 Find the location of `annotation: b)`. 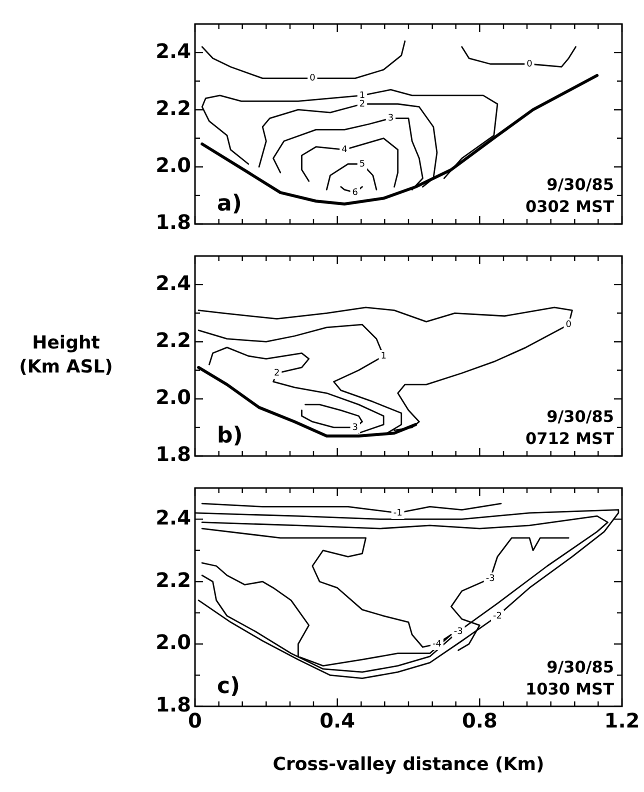

annotation: b) is located at coordinates (230, 436).